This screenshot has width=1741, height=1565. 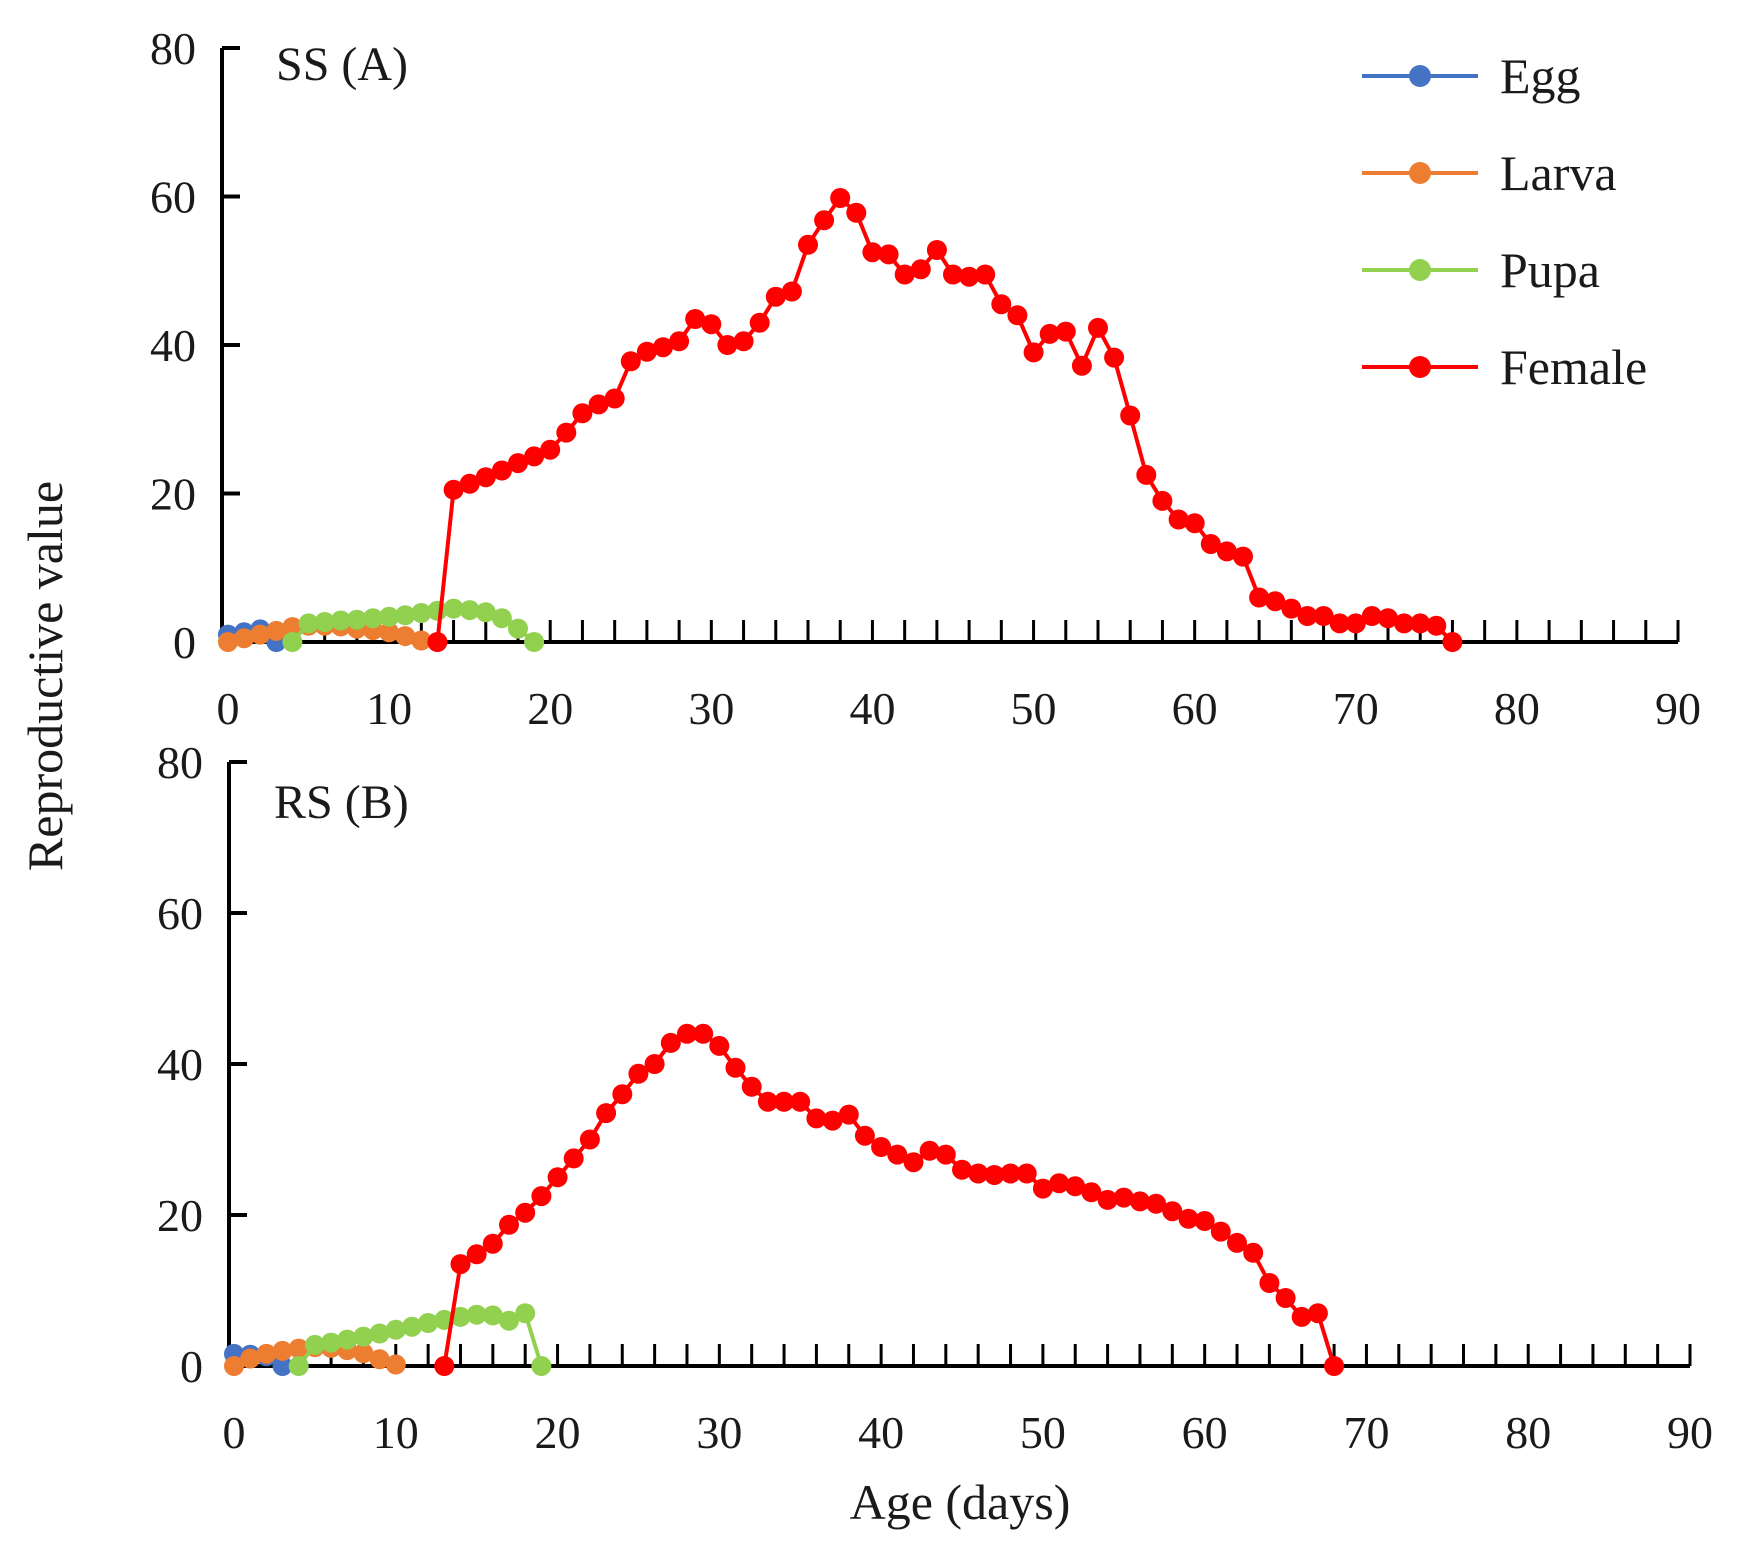 What do you see at coordinates (1366, 1432) in the screenshot?
I see `x-tick-label-b-70: 70` at bounding box center [1366, 1432].